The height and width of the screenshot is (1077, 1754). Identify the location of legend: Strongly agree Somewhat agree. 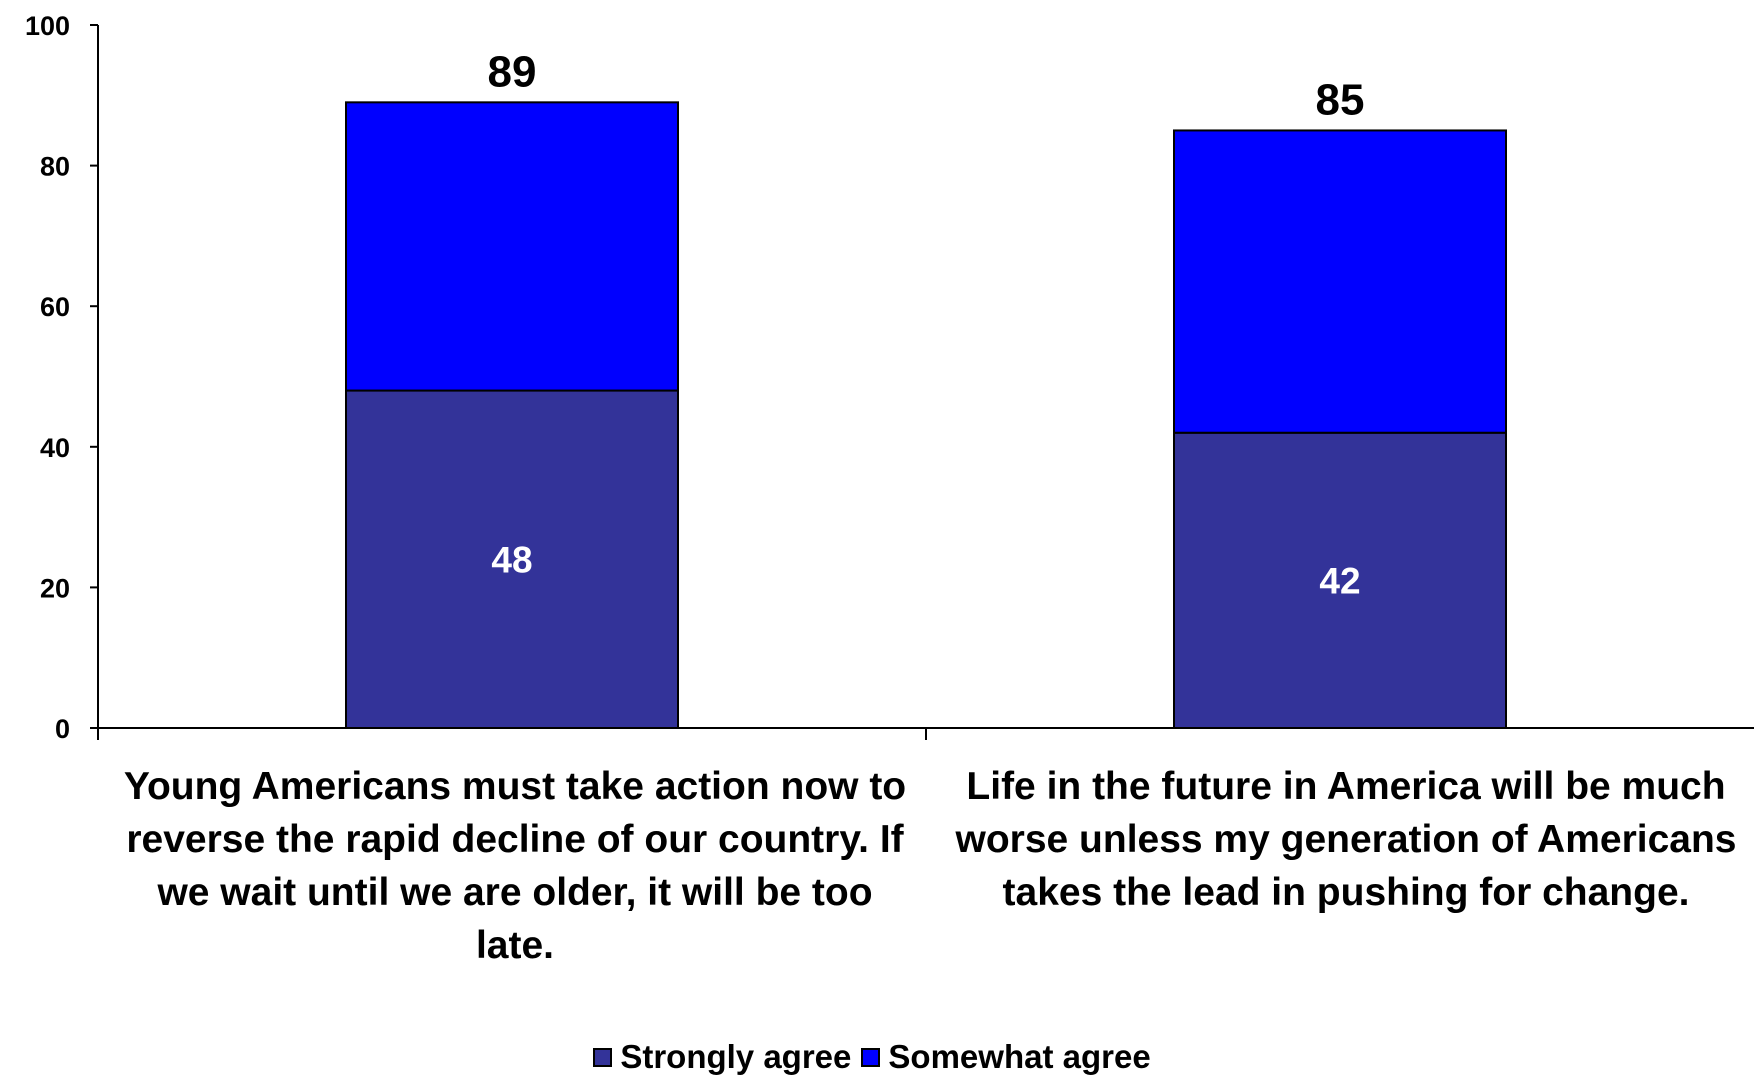
(877, 1057).